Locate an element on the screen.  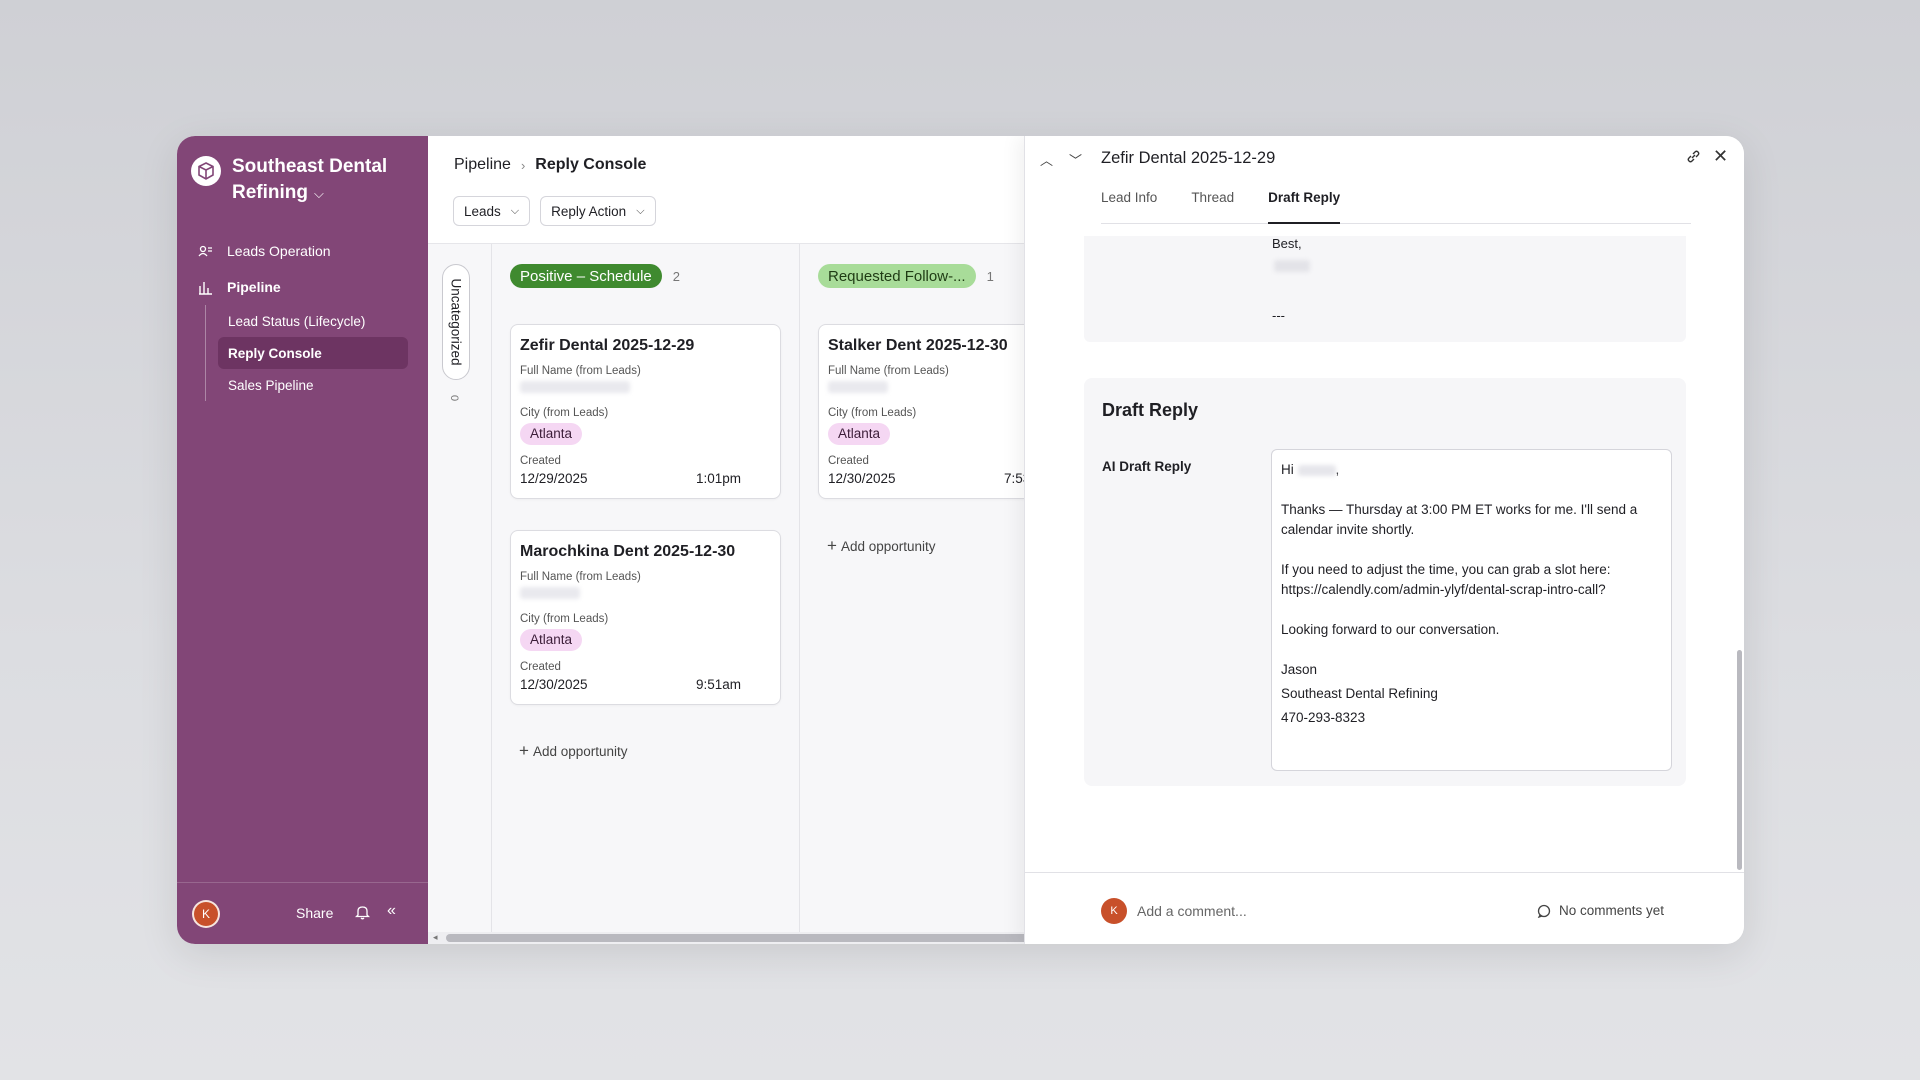
bell-icon is located at coordinates (362, 914).